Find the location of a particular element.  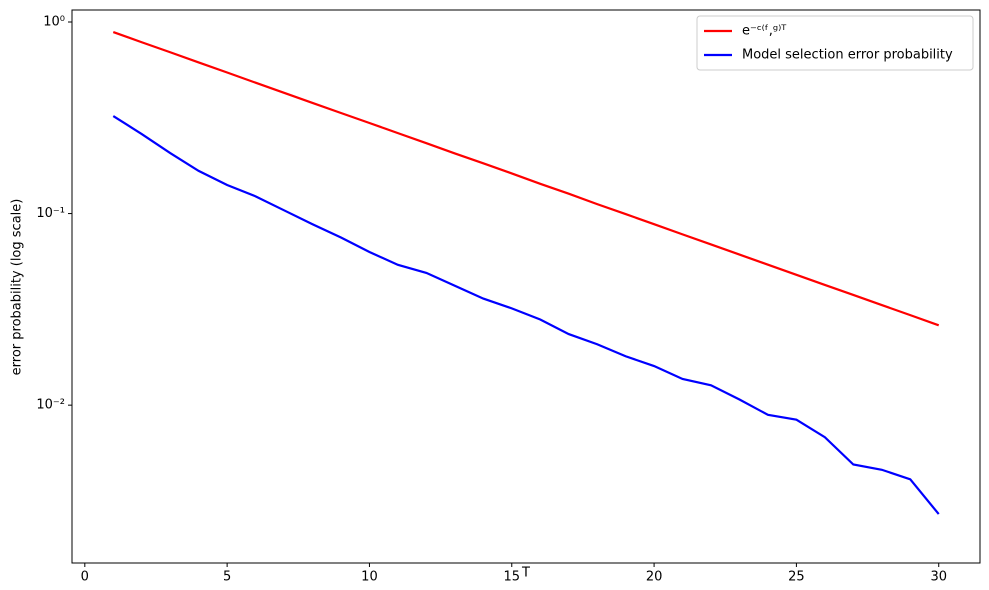

x-tick-label: 10 is located at coordinates (369, 577).